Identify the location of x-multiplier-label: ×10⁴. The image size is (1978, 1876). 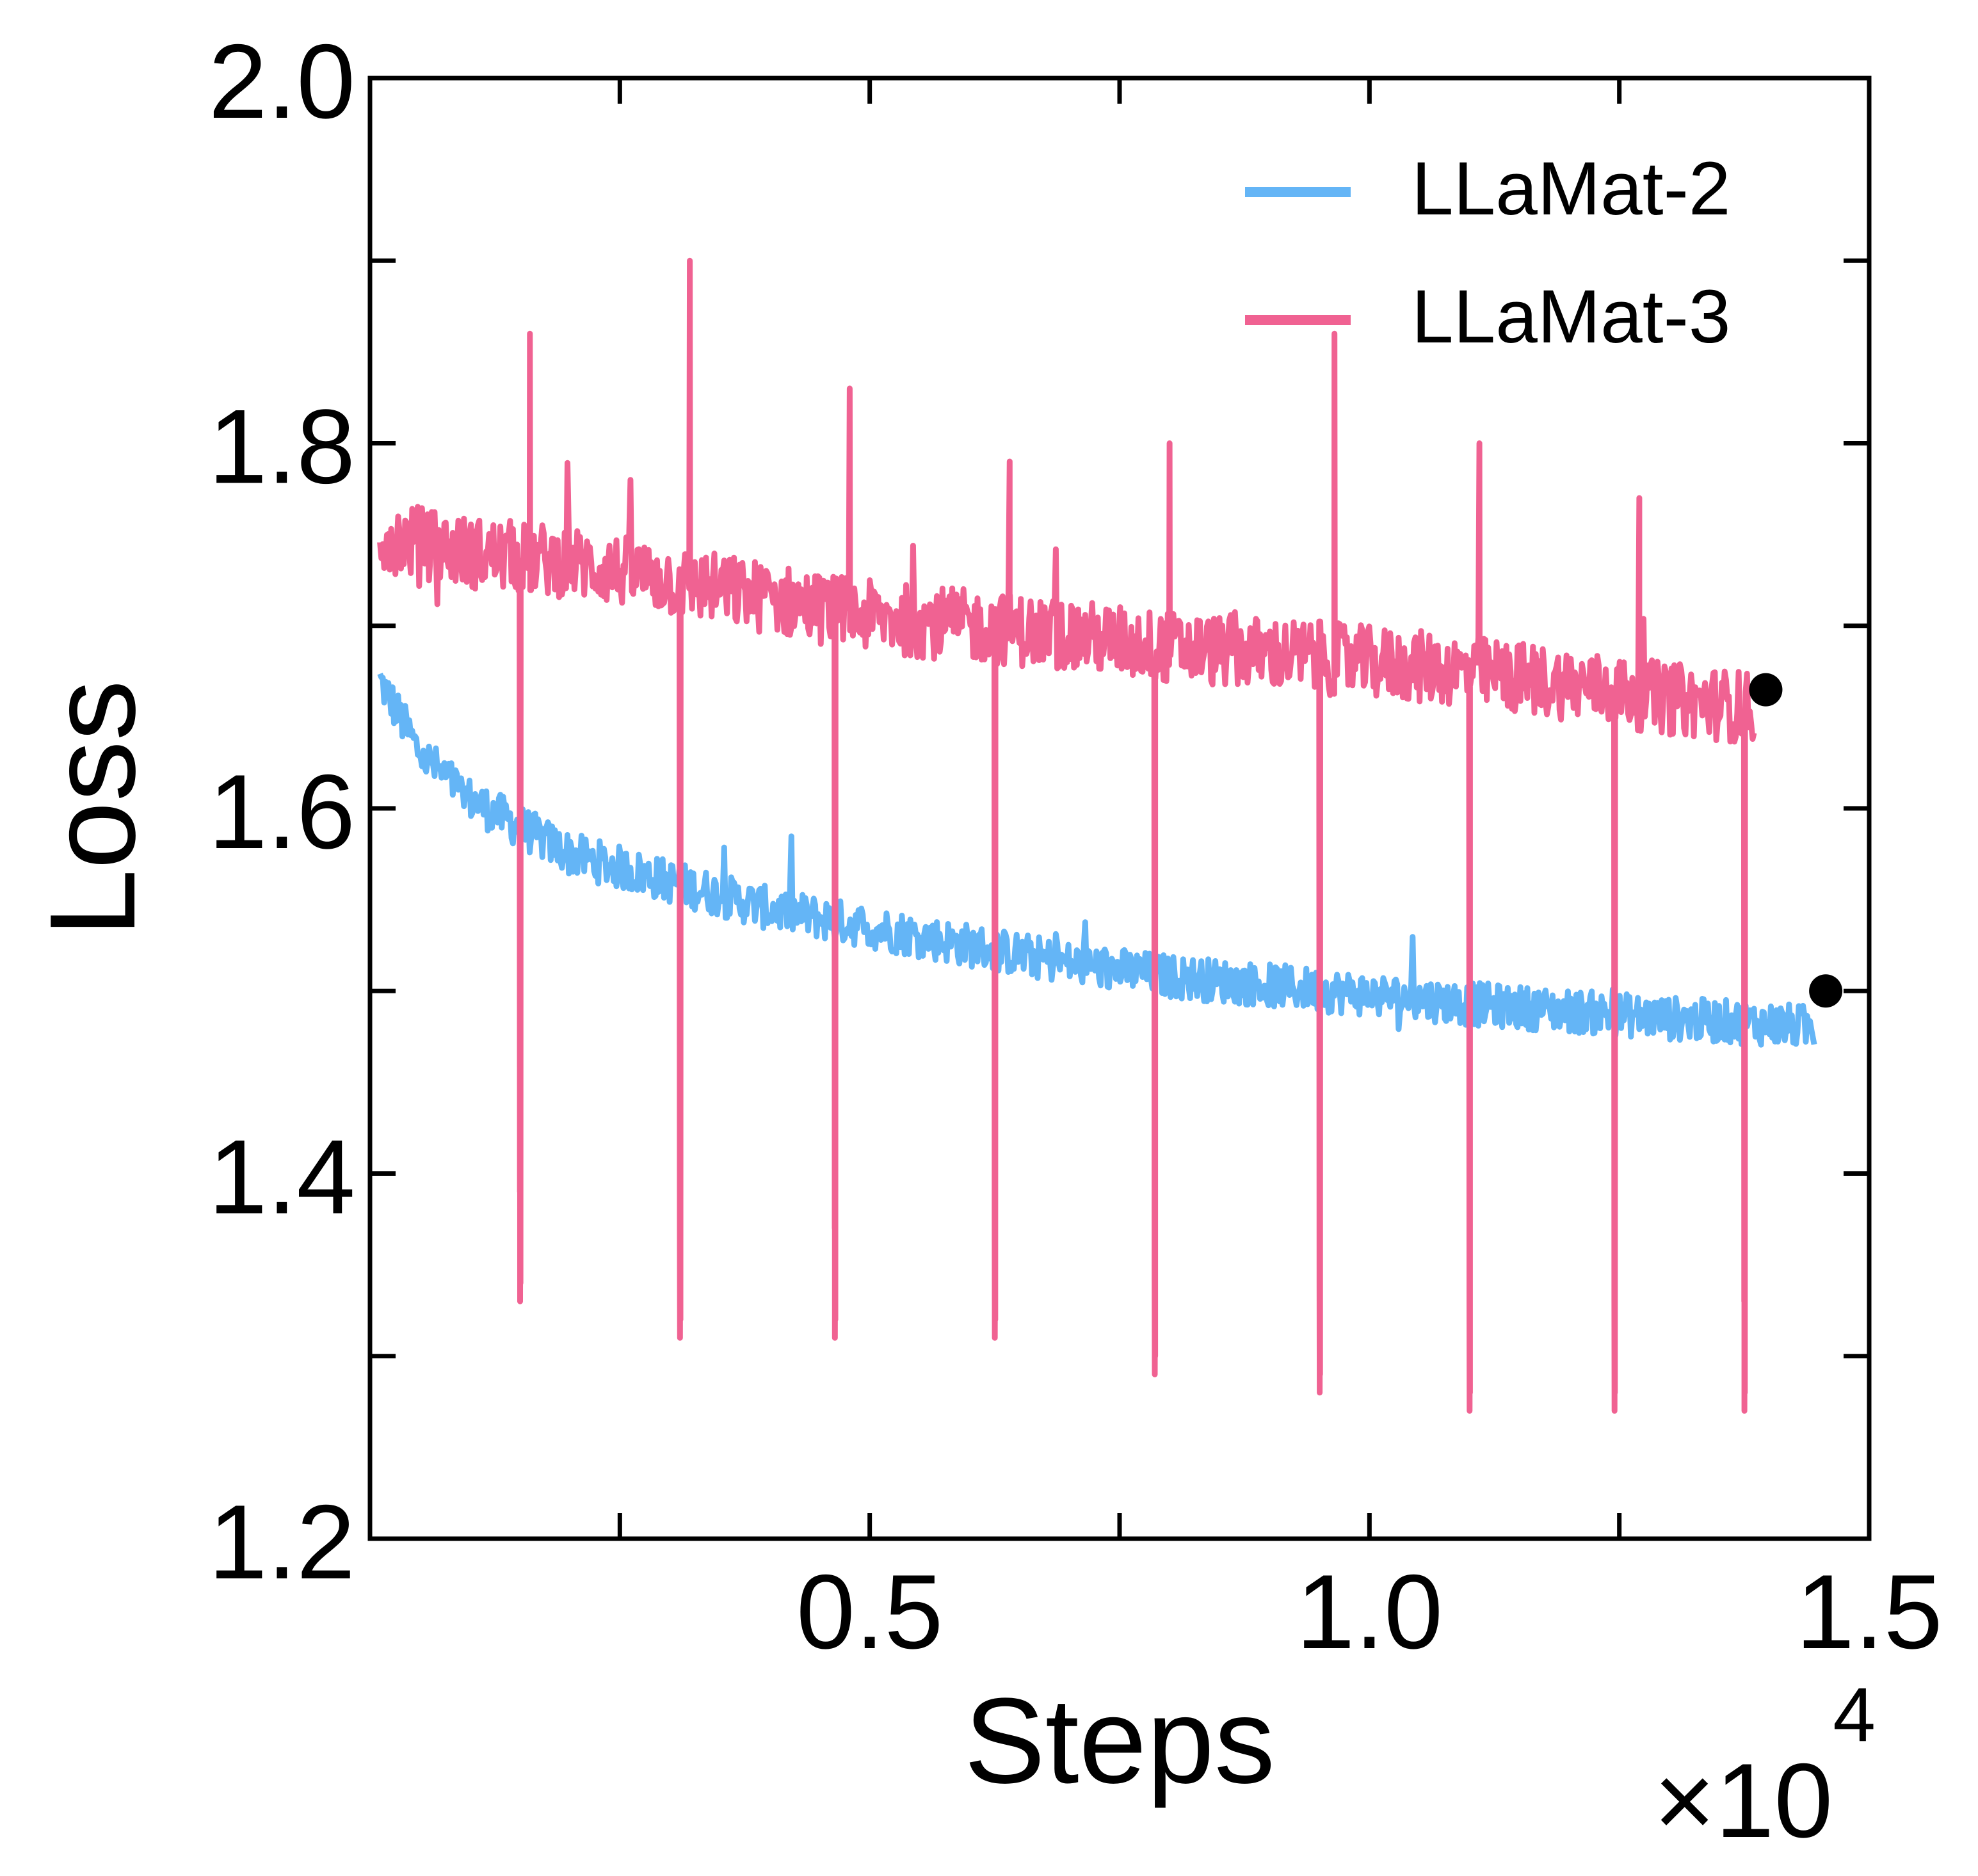
(1764, 1765).